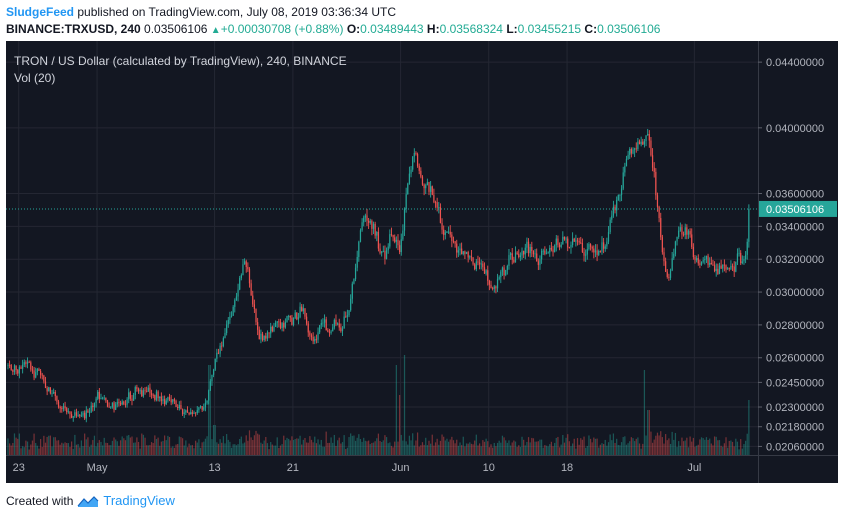  What do you see at coordinates (139, 500) in the screenshot?
I see `tradingview-brand-link: TradingView` at bounding box center [139, 500].